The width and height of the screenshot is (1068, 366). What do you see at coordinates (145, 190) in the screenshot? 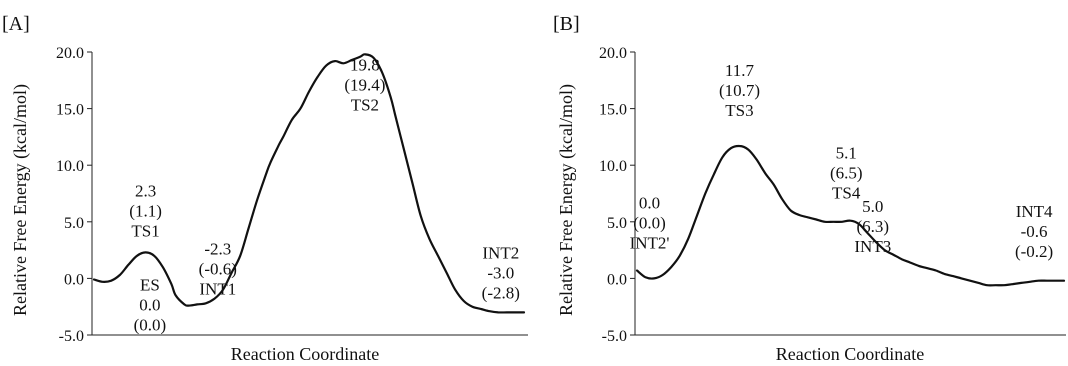
I see `panel-a-annotation-label: 2.3` at bounding box center [145, 190].